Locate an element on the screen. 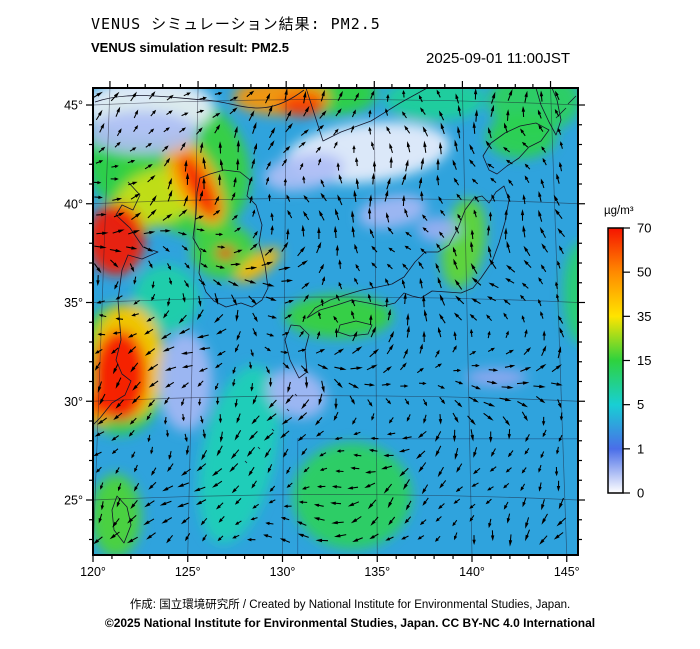 This screenshot has height=649, width=700. lon-tick-label: 135° is located at coordinates (377, 572).